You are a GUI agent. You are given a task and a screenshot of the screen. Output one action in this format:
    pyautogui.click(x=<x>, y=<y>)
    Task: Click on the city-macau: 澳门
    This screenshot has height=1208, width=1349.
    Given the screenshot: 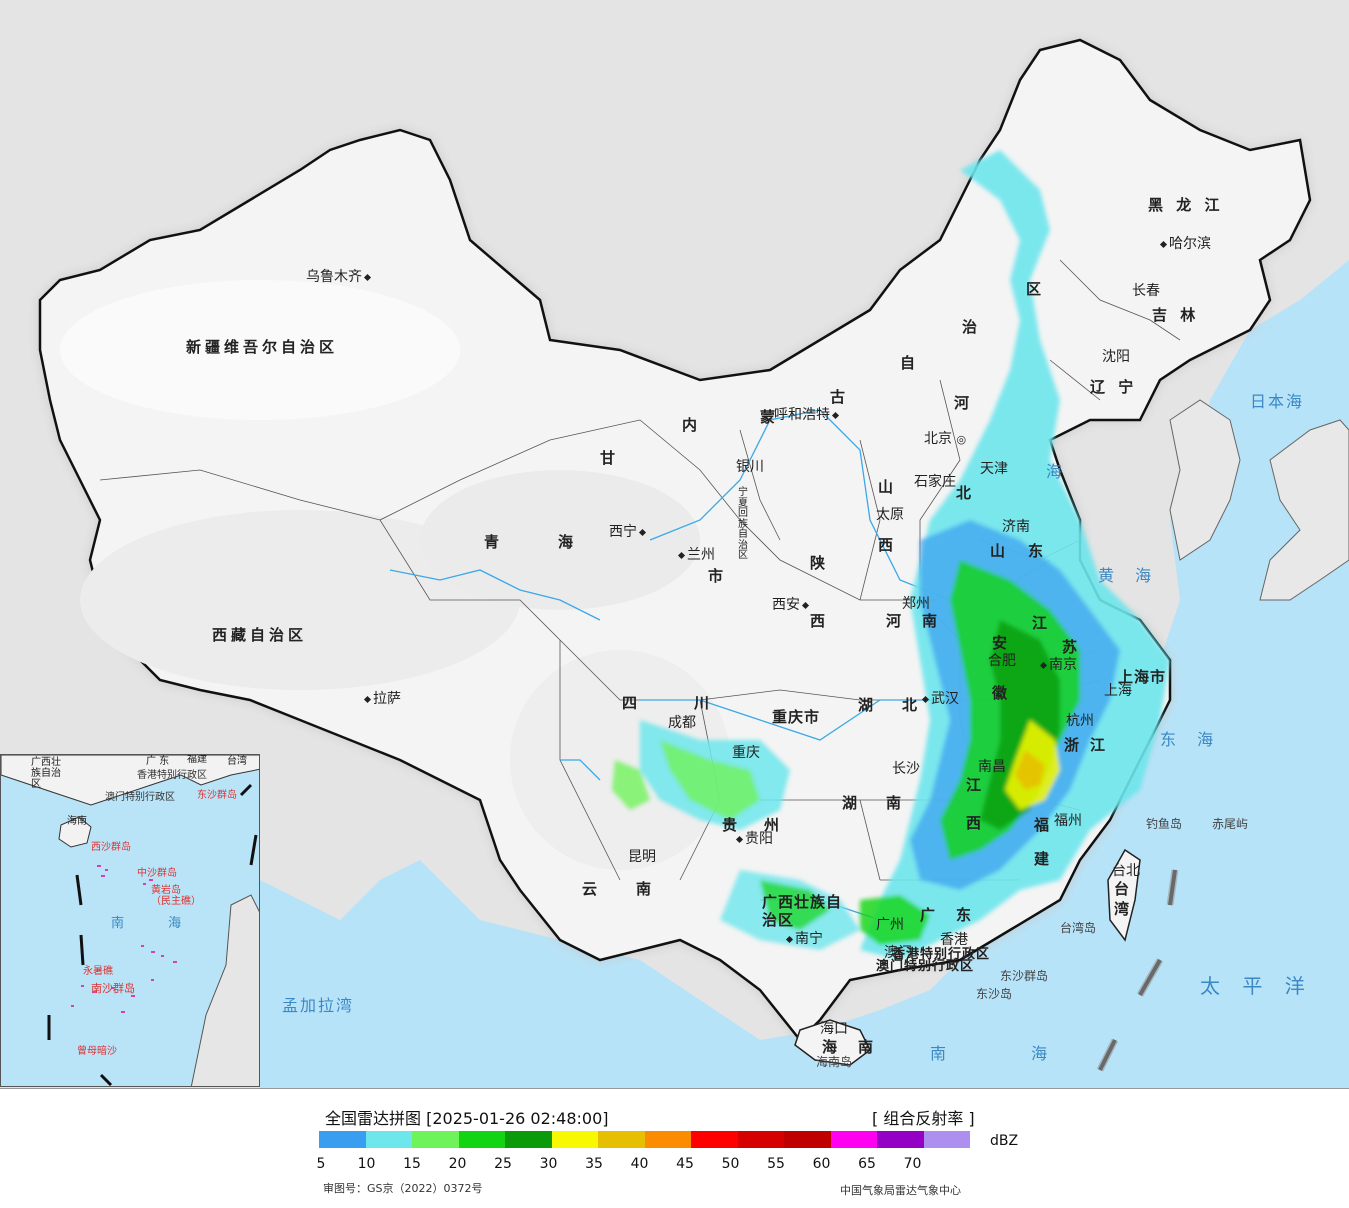 What is the action you would take?
    pyautogui.click(x=898, y=953)
    